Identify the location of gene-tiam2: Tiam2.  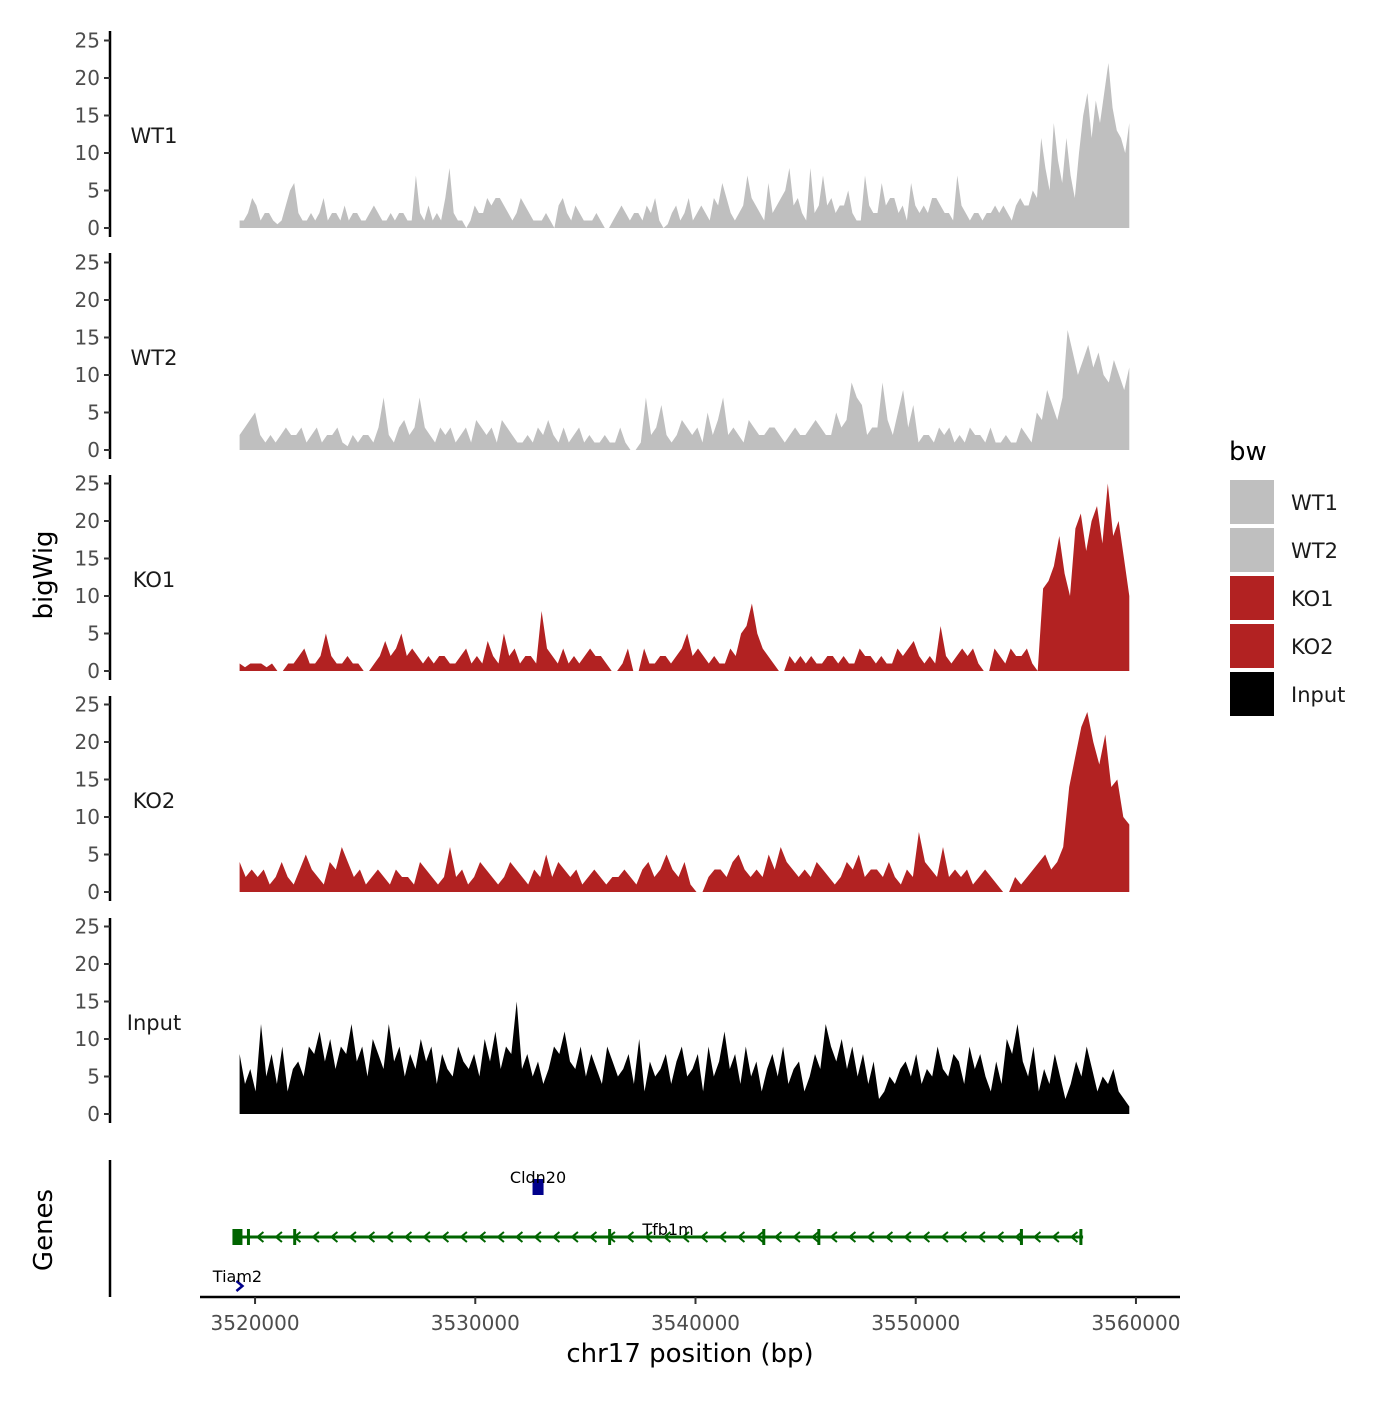
(237, 1279).